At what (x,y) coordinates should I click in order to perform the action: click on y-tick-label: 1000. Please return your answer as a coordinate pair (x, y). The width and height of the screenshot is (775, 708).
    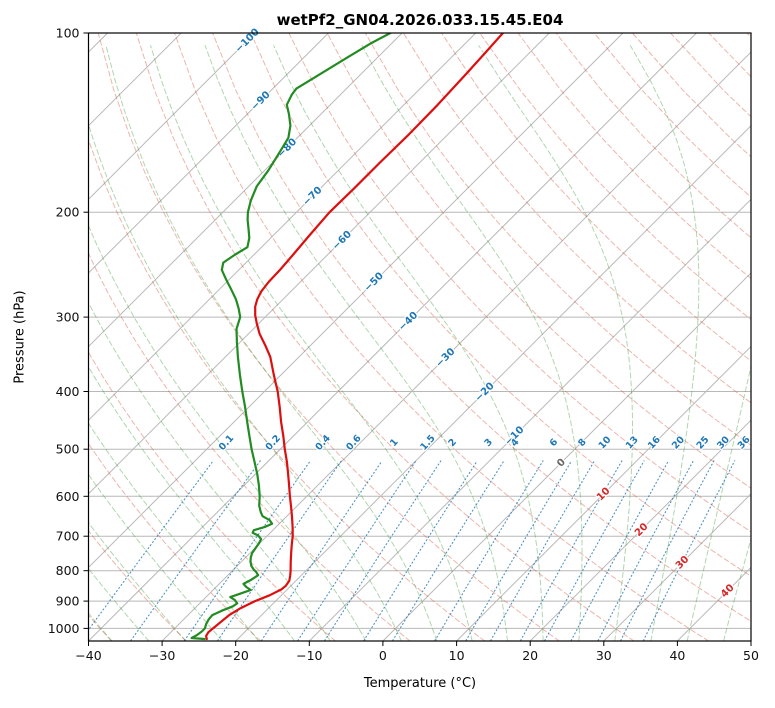
    Looking at the image, I should click on (64, 628).